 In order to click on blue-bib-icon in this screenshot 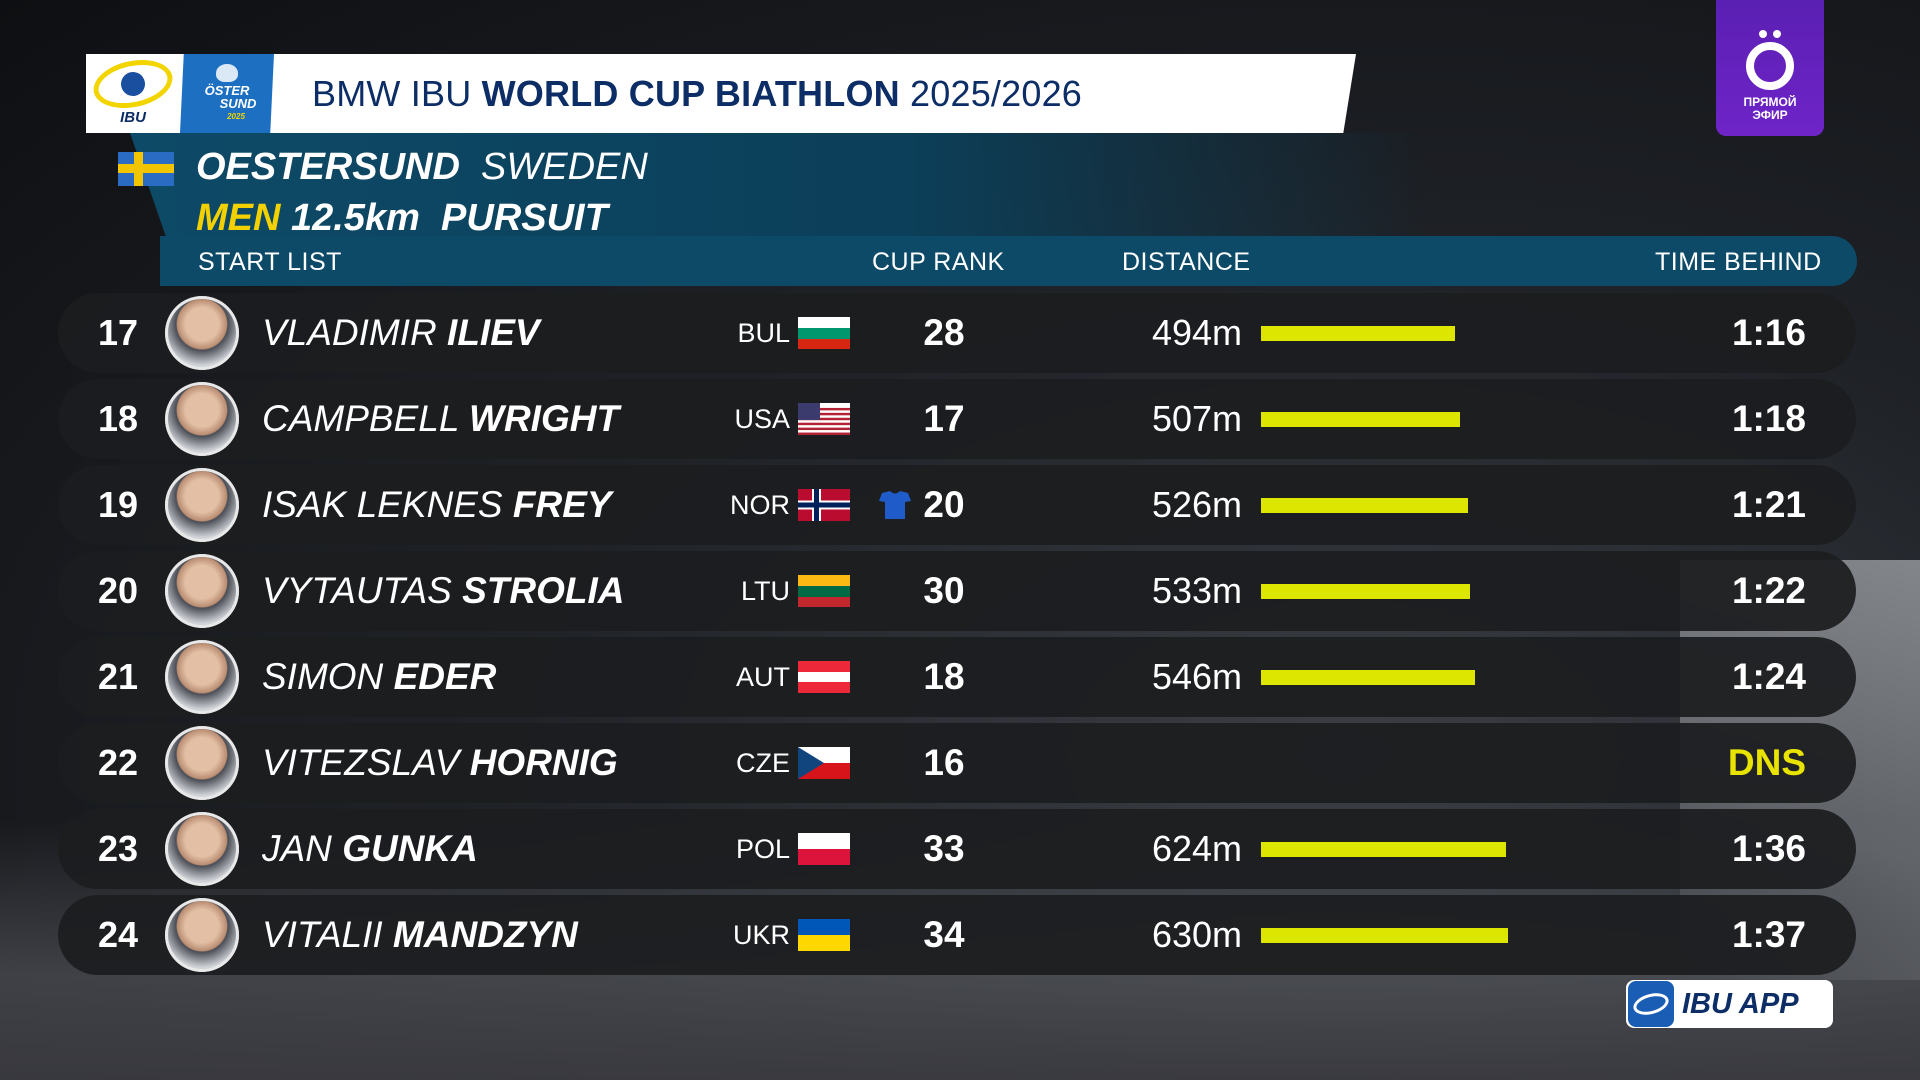, I will do `click(895, 505)`.